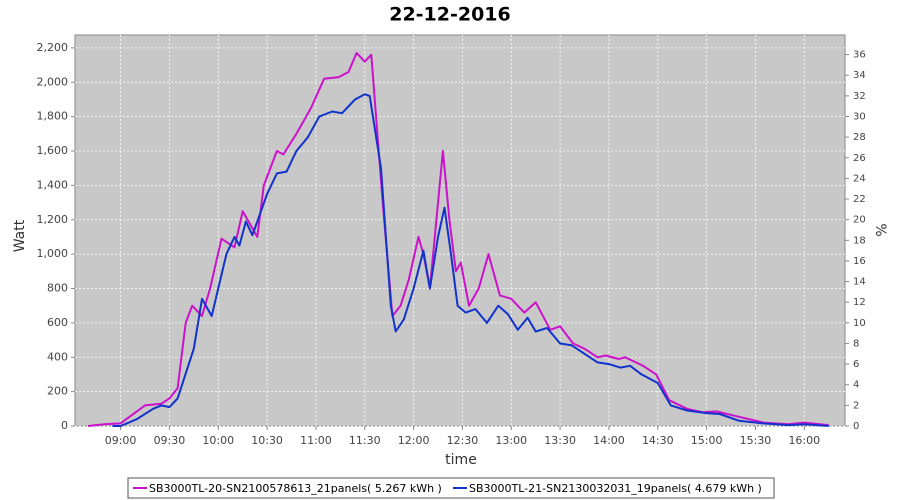  I want to click on x-axis-label: time, so click(461, 460).